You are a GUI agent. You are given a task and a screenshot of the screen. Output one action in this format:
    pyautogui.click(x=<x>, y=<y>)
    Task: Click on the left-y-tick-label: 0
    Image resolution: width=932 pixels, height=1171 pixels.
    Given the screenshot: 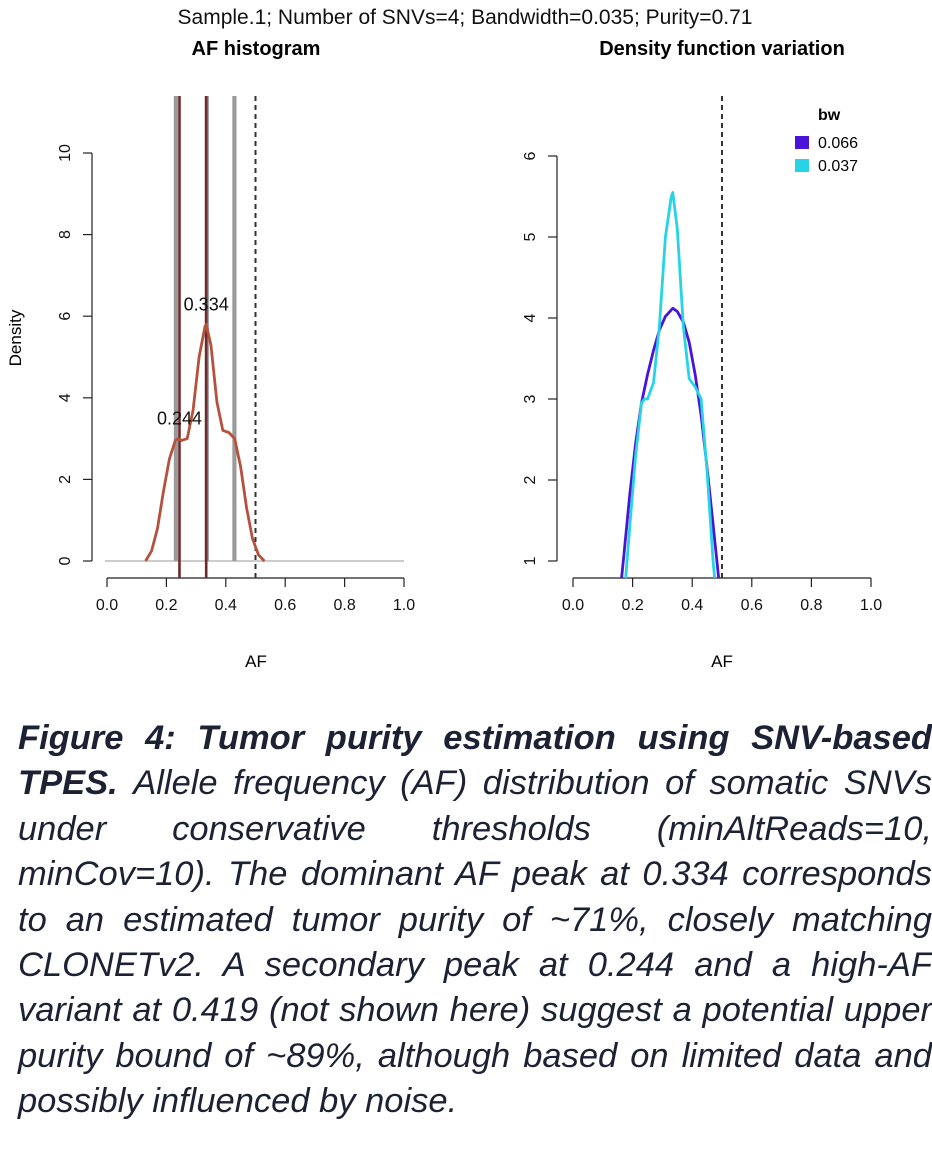 What is the action you would take?
    pyautogui.click(x=65, y=560)
    